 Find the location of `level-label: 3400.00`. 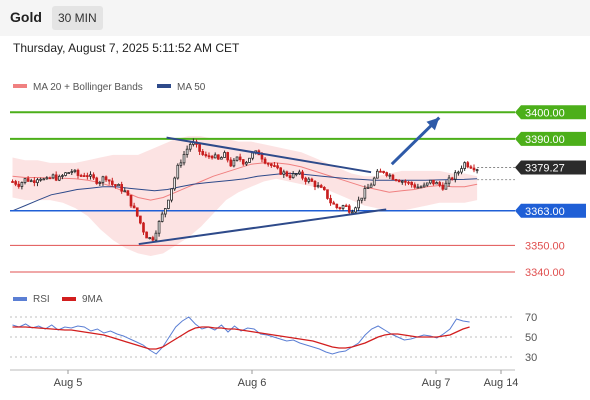

level-label: 3400.00 is located at coordinates (545, 113).